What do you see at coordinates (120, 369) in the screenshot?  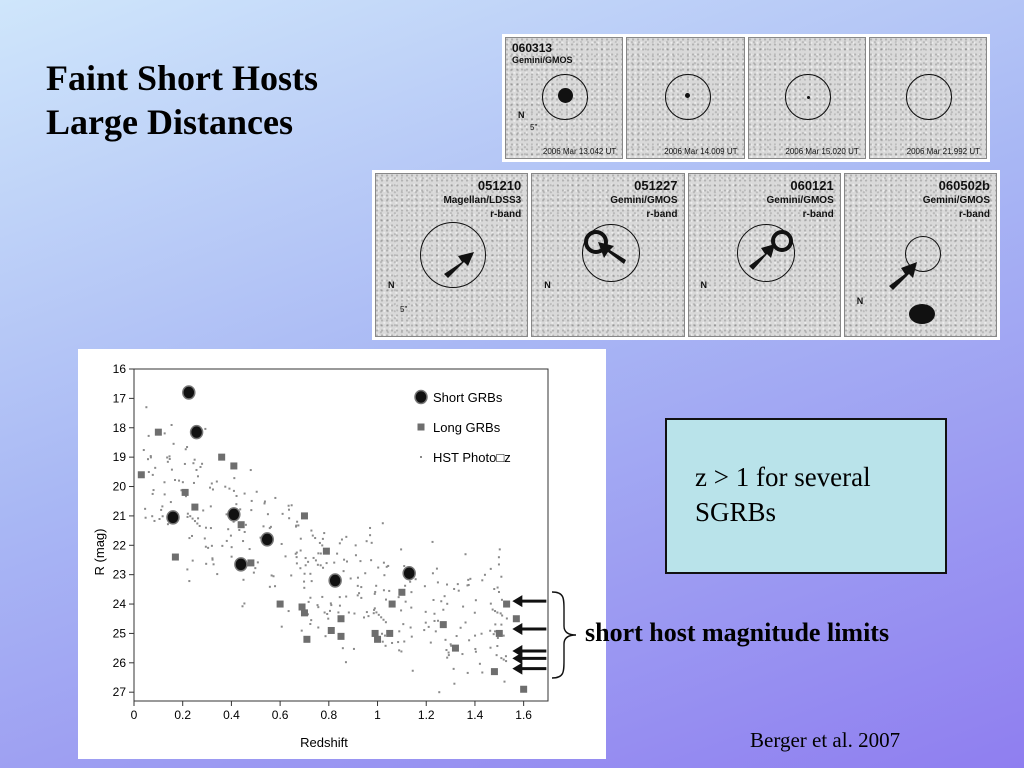 I see `y-tick-label: 16` at bounding box center [120, 369].